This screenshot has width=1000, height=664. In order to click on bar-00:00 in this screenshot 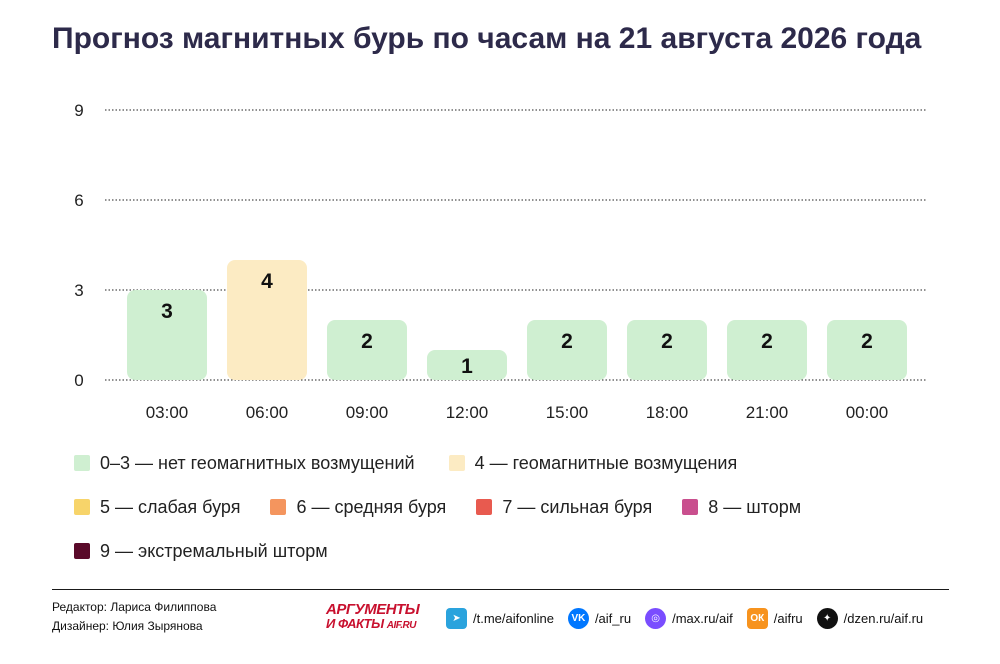, I will do `click(867, 350)`.